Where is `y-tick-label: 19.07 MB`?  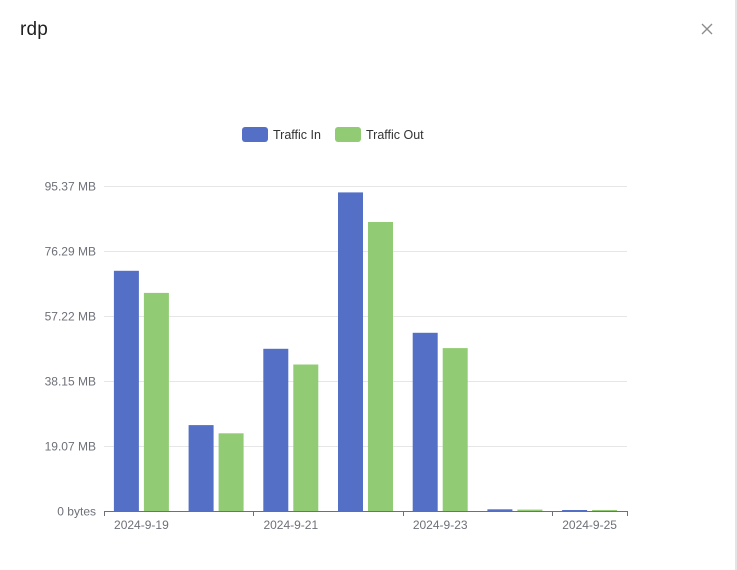 y-tick-label: 19.07 MB is located at coordinates (70, 447).